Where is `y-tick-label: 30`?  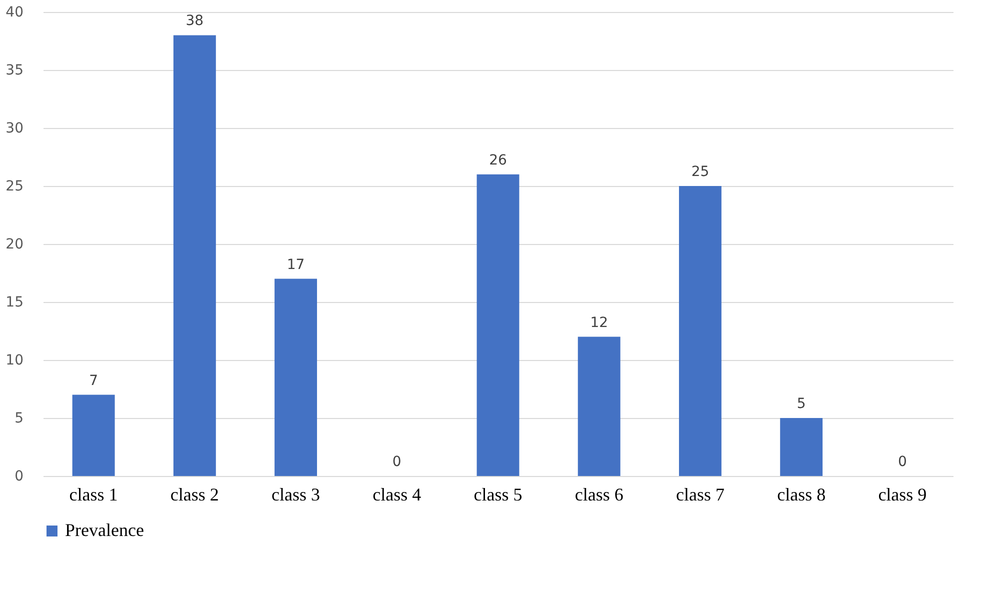 y-tick-label: 30 is located at coordinates (15, 128).